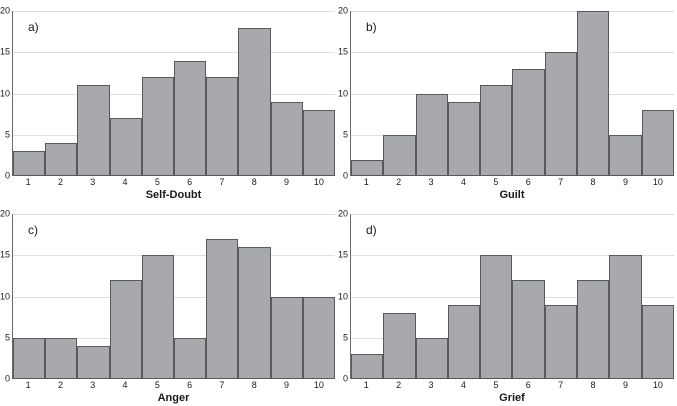  Describe the element at coordinates (33, 27) in the screenshot. I see `panel-label: a)` at that location.